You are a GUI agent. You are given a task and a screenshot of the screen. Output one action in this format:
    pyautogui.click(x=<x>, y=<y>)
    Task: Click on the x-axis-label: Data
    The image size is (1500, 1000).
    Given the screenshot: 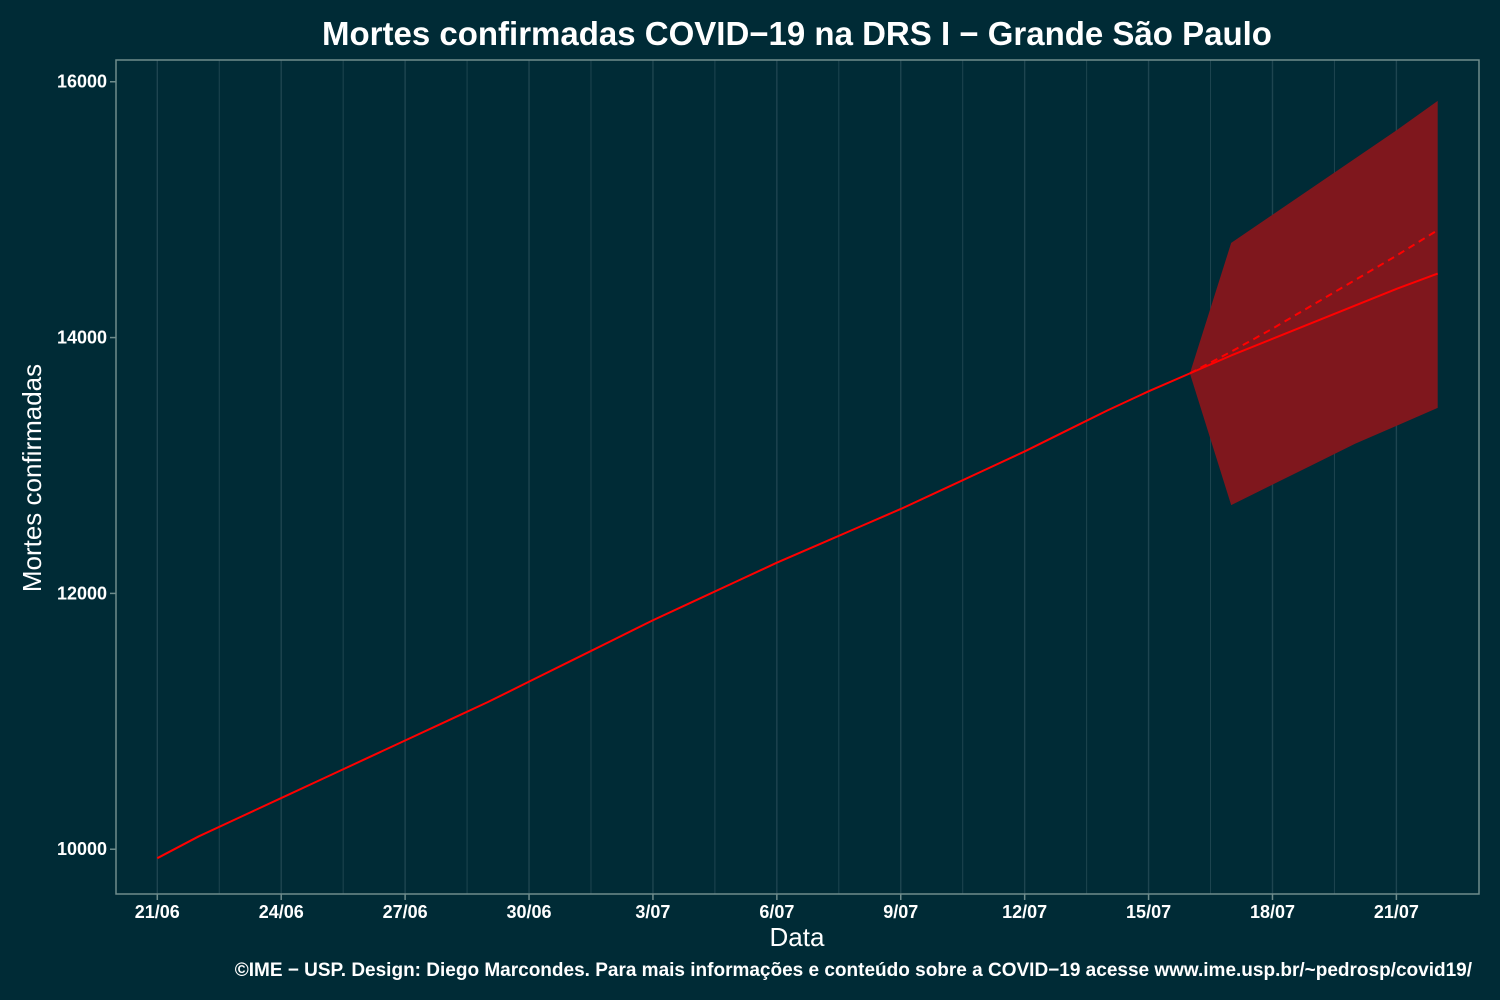 What is the action you would take?
    pyautogui.click(x=797, y=937)
    